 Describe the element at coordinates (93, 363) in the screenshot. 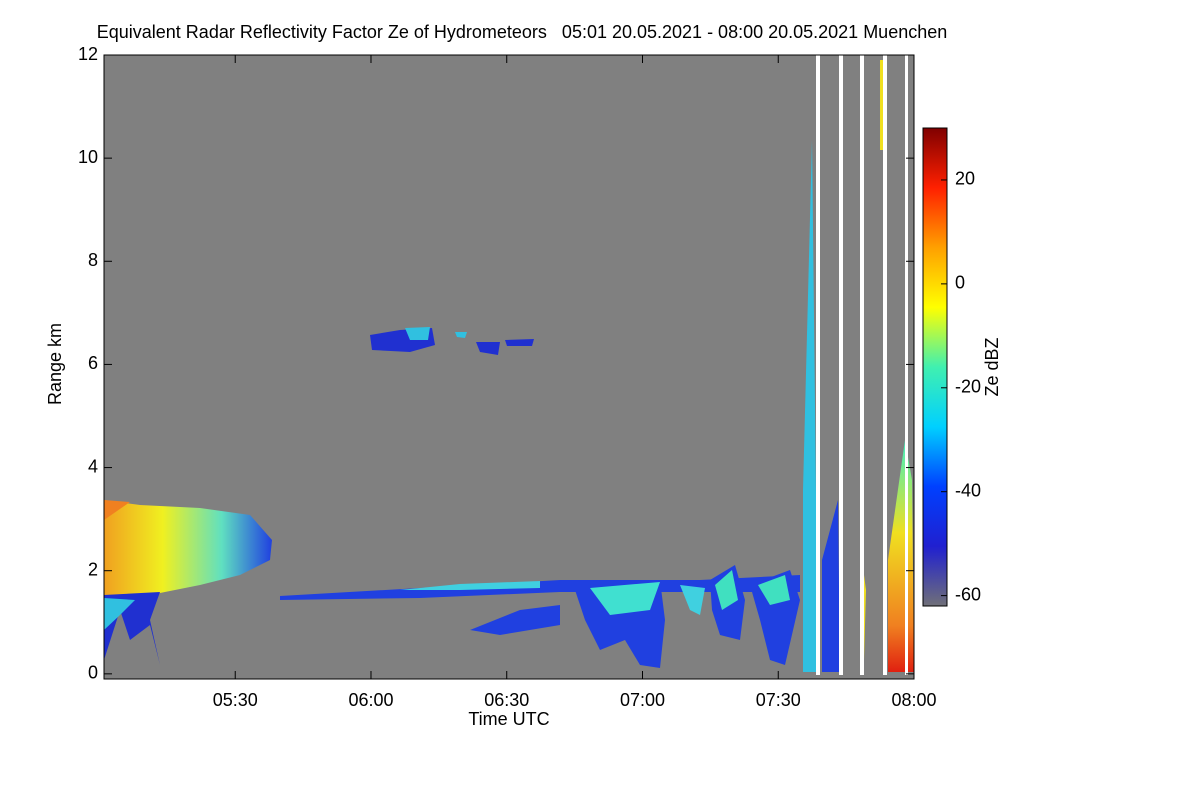

I see `y-tick-label: 6` at that location.